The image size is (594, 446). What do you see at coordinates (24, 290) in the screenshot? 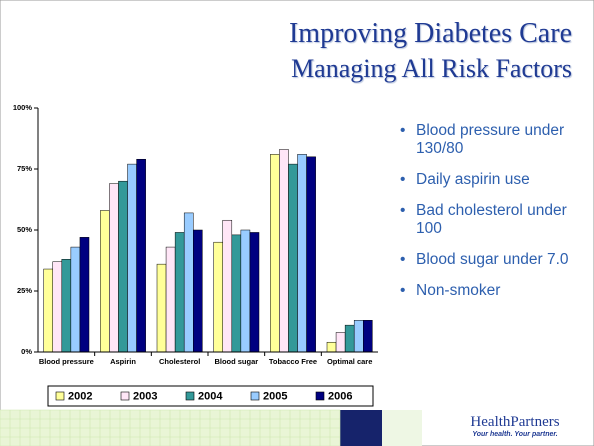
I see `y-tick-label: 25%` at bounding box center [24, 290].